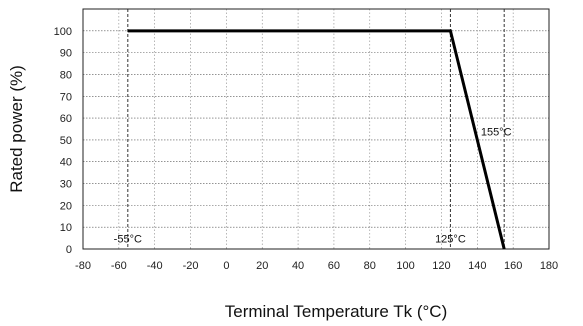  I want to click on y-tick-label: 40, so click(66, 163).